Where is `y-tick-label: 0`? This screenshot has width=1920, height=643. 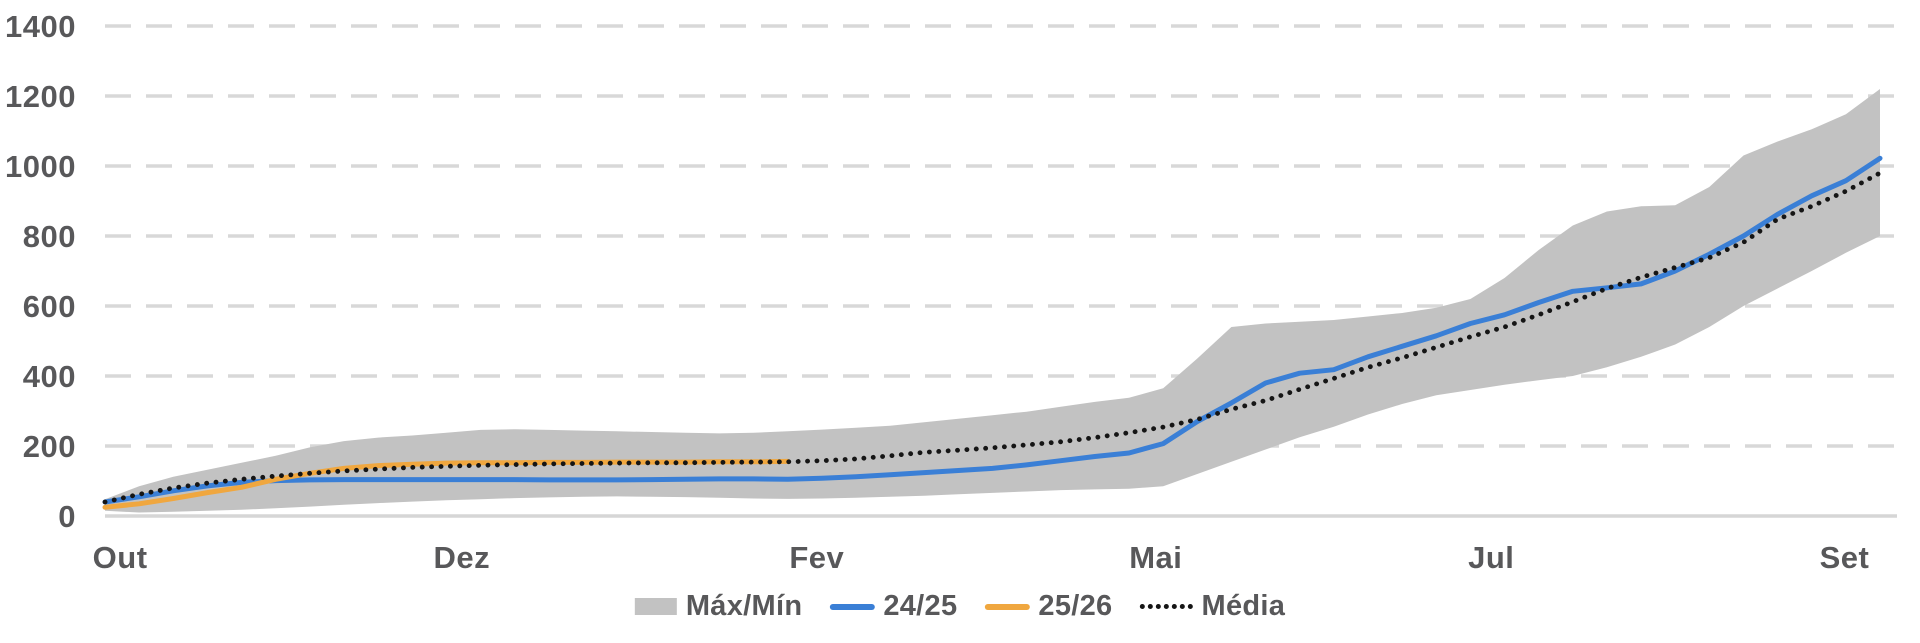
y-tick-label: 0 is located at coordinates (67, 516).